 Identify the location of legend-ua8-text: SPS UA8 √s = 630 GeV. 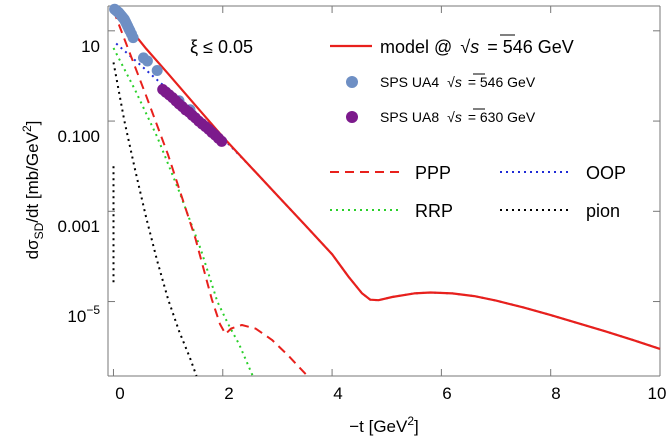
(458, 117).